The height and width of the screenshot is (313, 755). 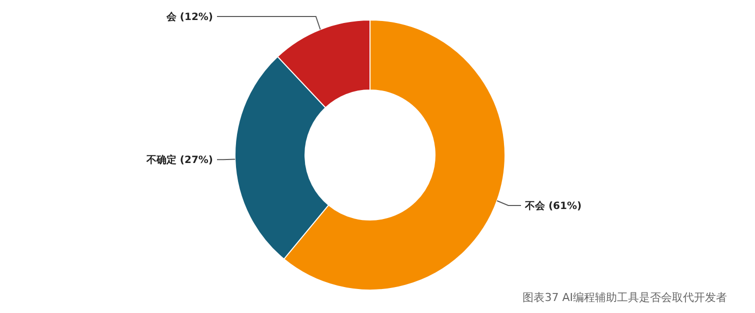 I want to click on slice-label: 不会 (61%), so click(x=553, y=206).